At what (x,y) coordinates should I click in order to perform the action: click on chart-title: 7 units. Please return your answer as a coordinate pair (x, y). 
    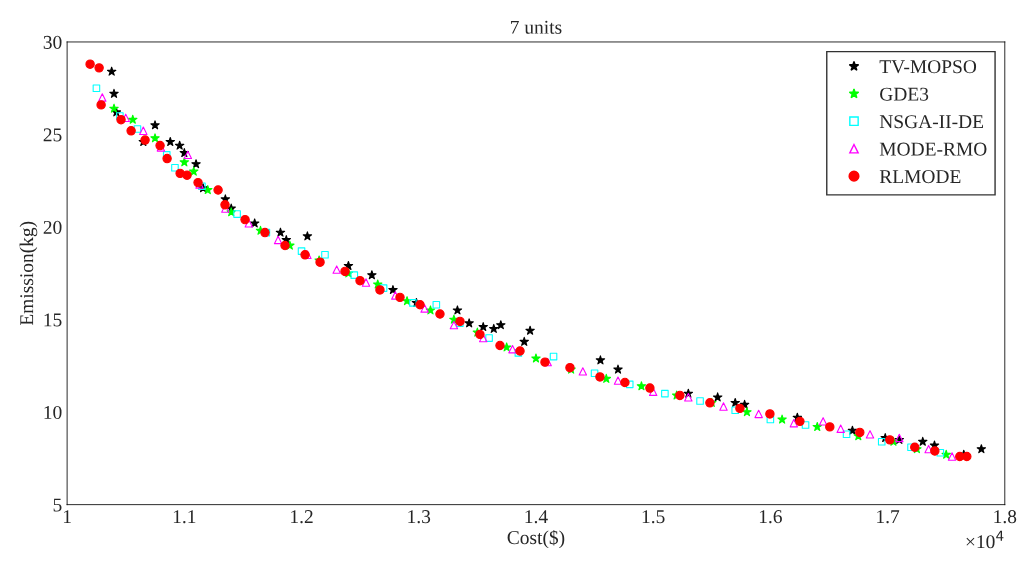
    Looking at the image, I should click on (536, 27).